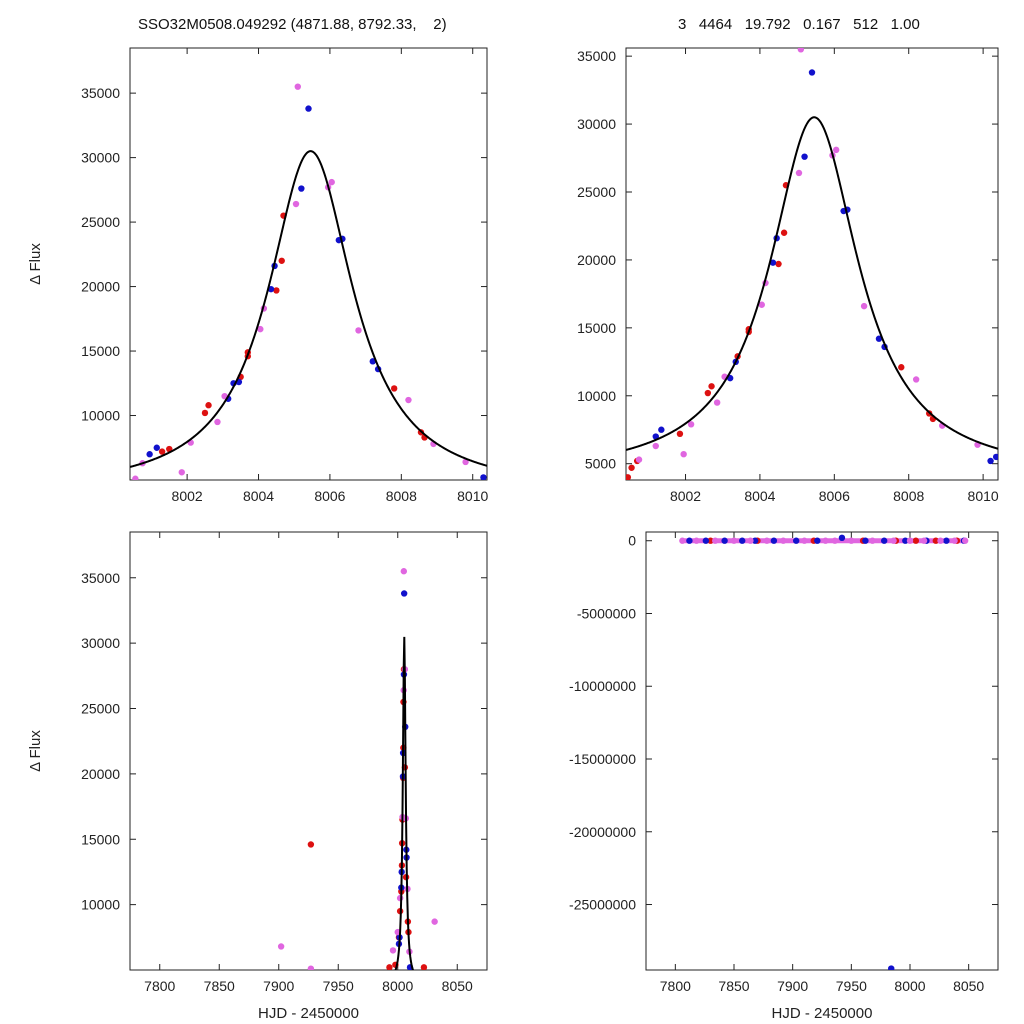 The height and width of the screenshot is (1024, 1024). What do you see at coordinates (278, 986) in the screenshot?
I see `x-tick-label: 7900` at bounding box center [278, 986].